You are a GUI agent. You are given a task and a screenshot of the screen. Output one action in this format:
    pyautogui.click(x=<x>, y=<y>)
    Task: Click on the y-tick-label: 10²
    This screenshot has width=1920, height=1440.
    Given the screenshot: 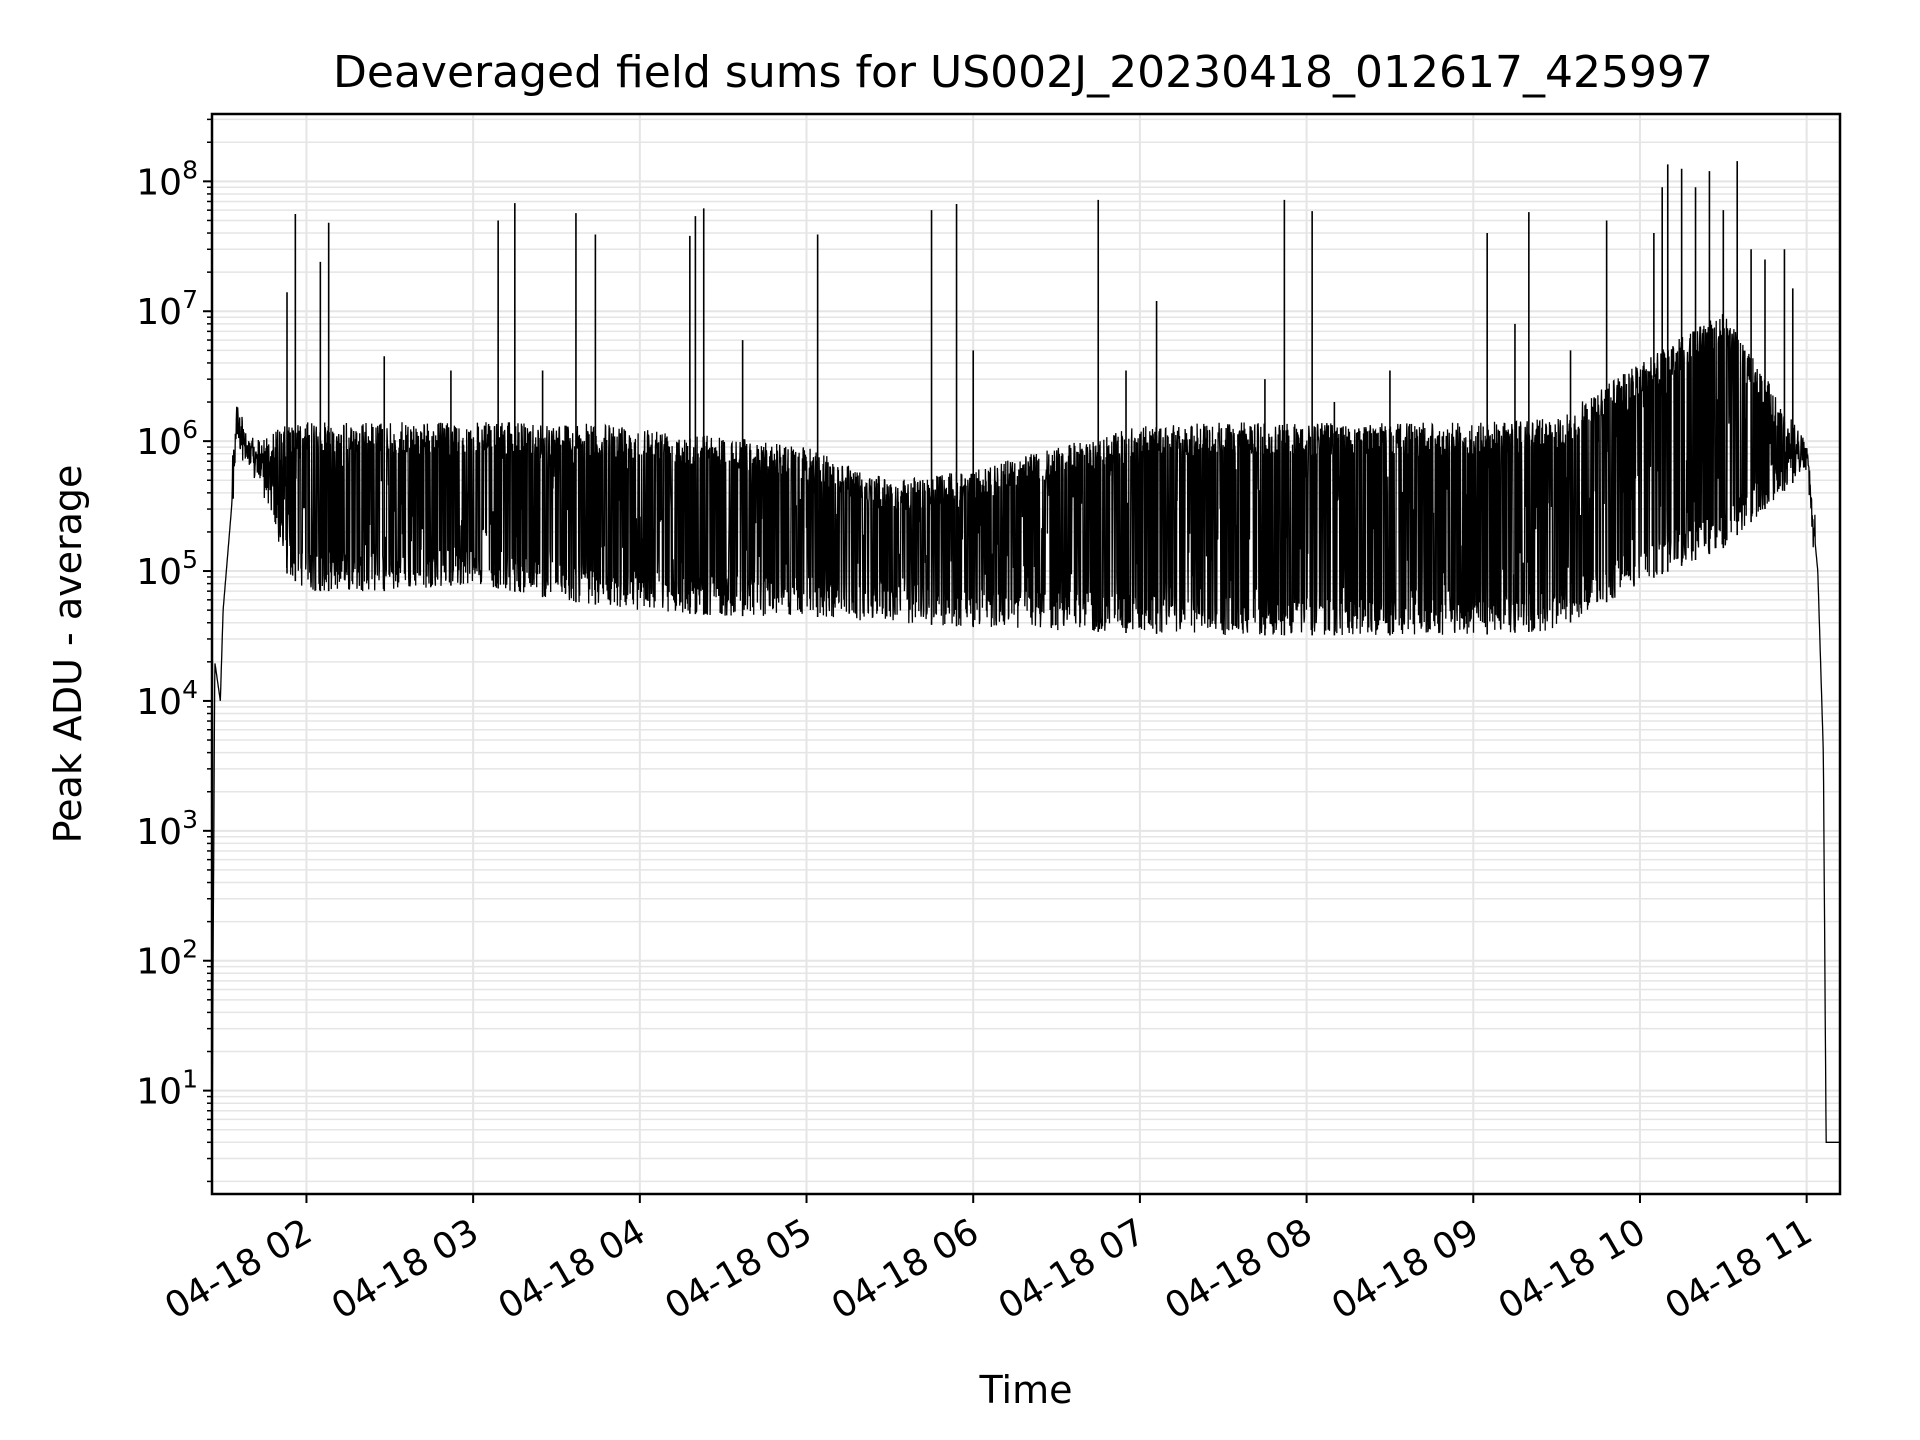 What is the action you would take?
    pyautogui.click(x=167, y=959)
    